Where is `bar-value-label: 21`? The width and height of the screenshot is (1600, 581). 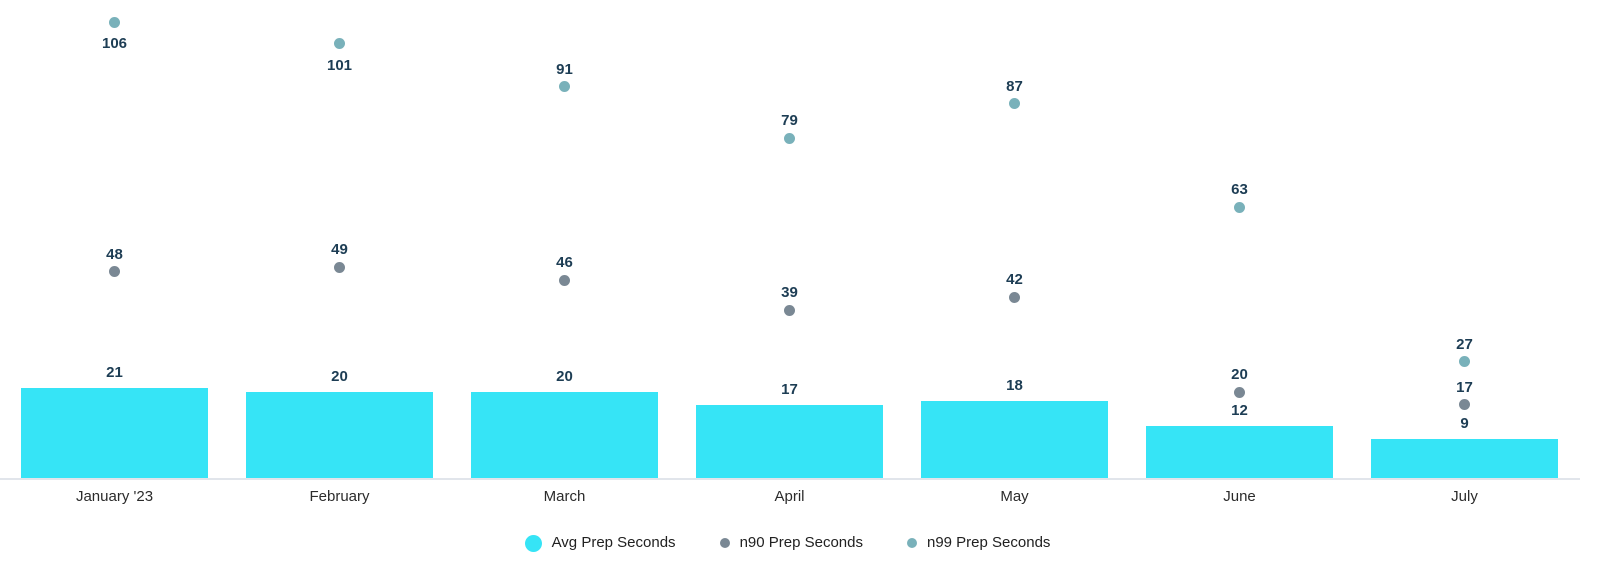
bar-value-label: 21 is located at coordinates (114, 372).